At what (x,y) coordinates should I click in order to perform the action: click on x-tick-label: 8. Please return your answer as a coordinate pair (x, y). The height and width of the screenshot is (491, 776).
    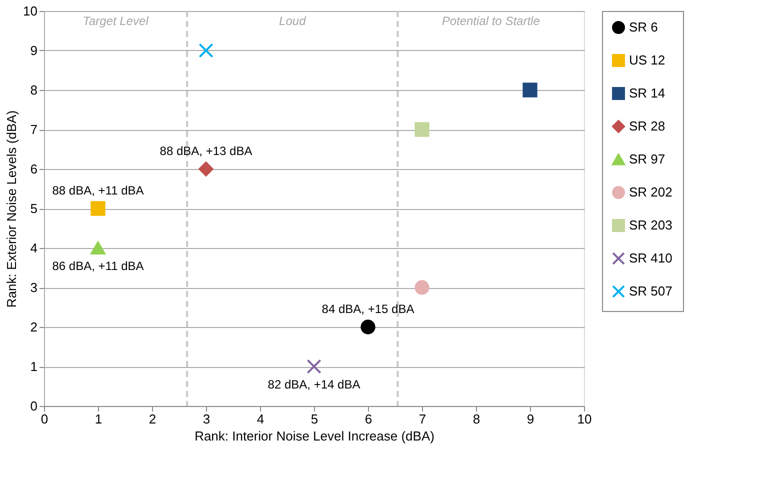
    Looking at the image, I should click on (476, 419).